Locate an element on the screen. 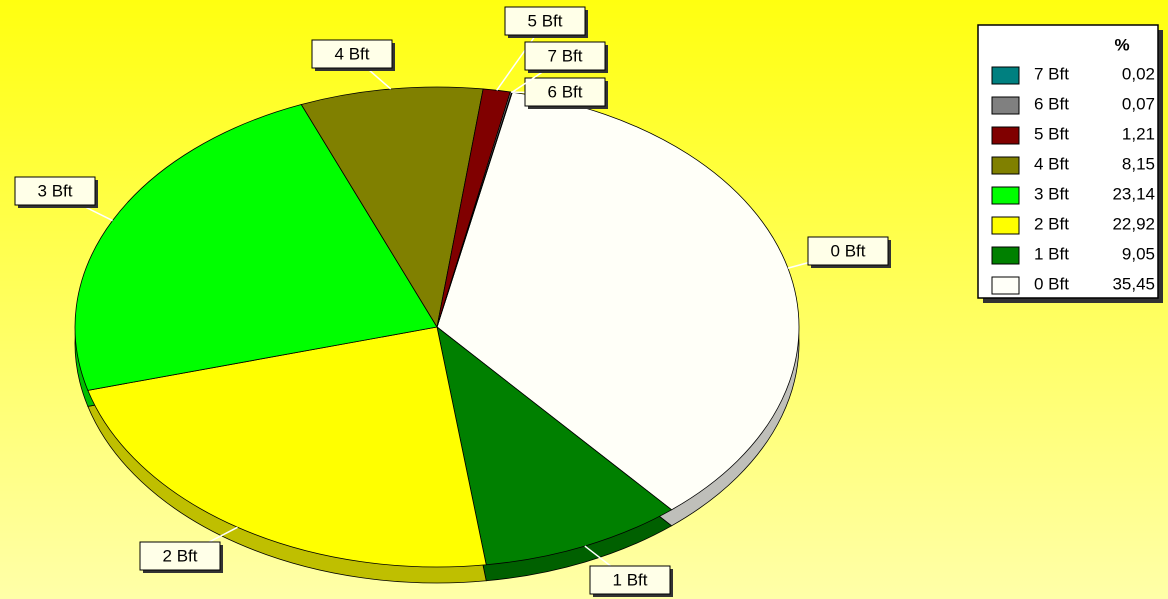 This screenshot has height=599, width=1168. slice-label: 1 Bft is located at coordinates (630, 579).